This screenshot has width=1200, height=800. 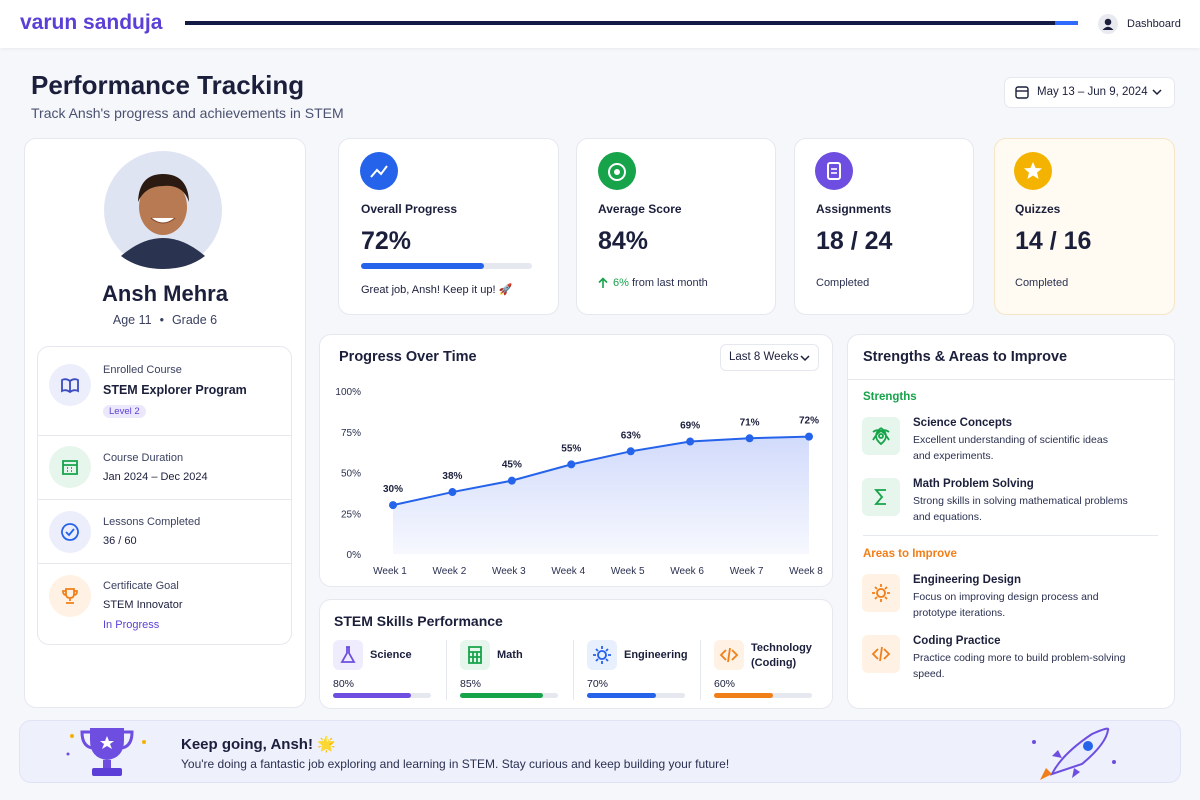 What do you see at coordinates (423, 266) in the screenshot?
I see `progress-fill` at bounding box center [423, 266].